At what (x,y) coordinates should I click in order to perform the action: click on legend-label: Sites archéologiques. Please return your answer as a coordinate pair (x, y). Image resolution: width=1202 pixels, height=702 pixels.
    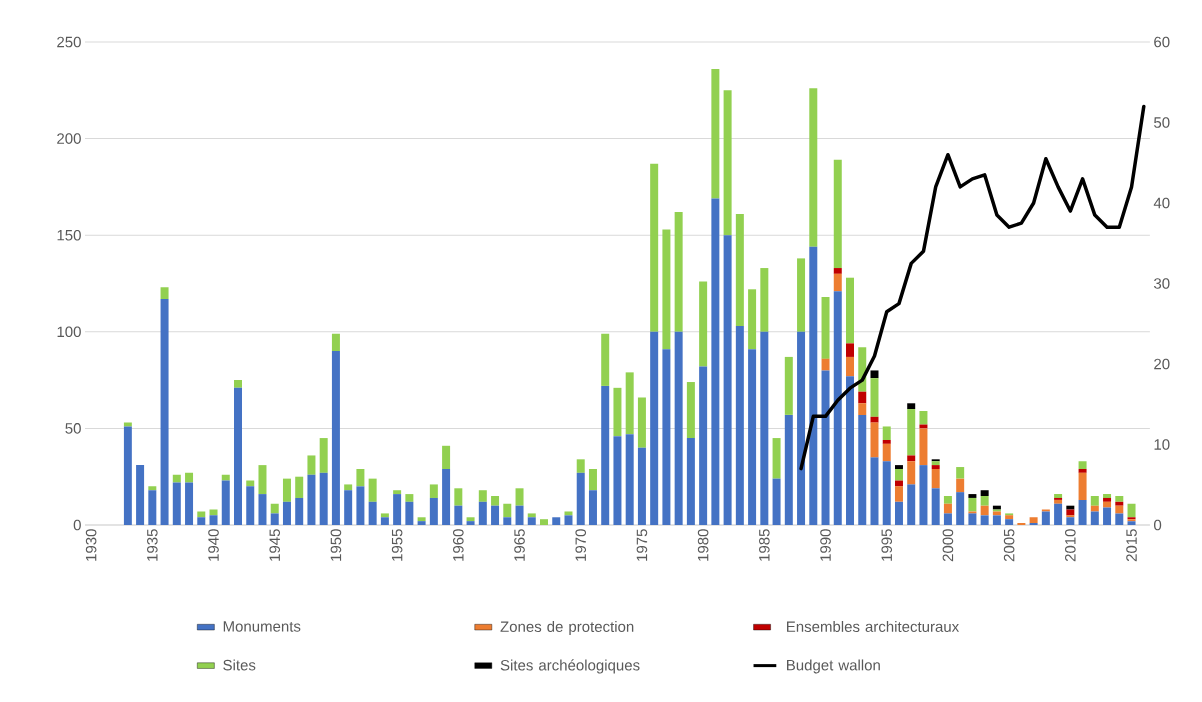
    Looking at the image, I should click on (570, 666).